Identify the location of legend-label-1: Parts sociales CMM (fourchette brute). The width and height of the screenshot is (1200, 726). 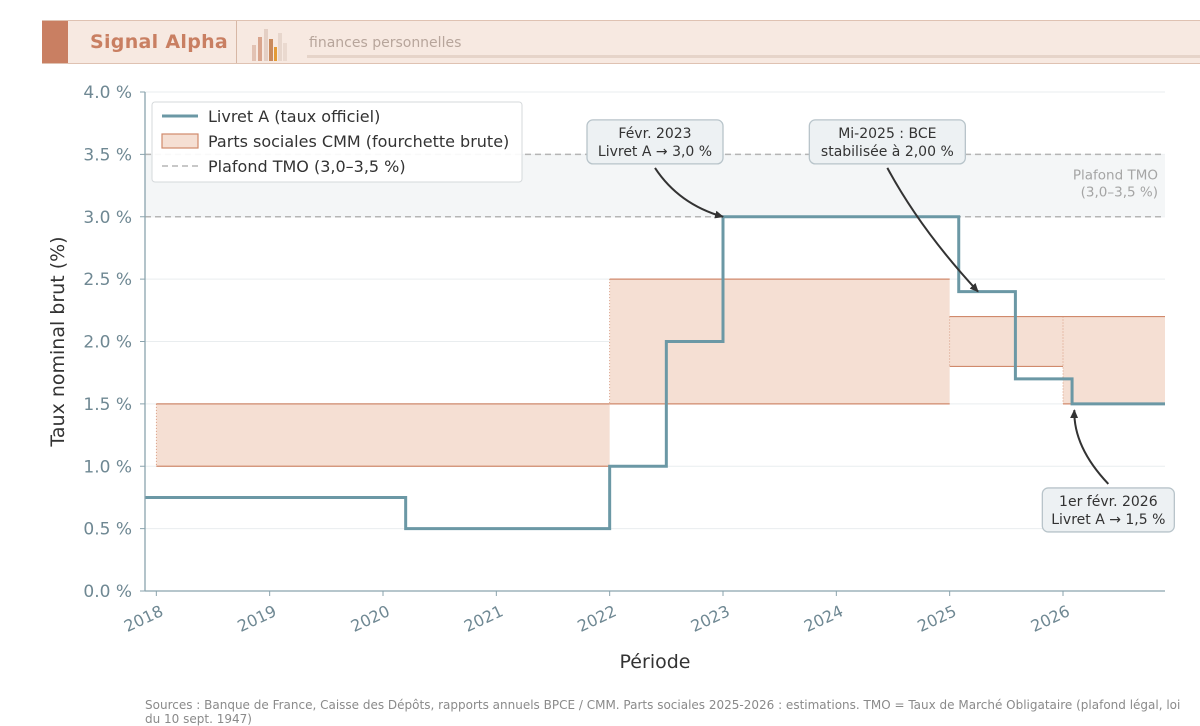
(358, 141).